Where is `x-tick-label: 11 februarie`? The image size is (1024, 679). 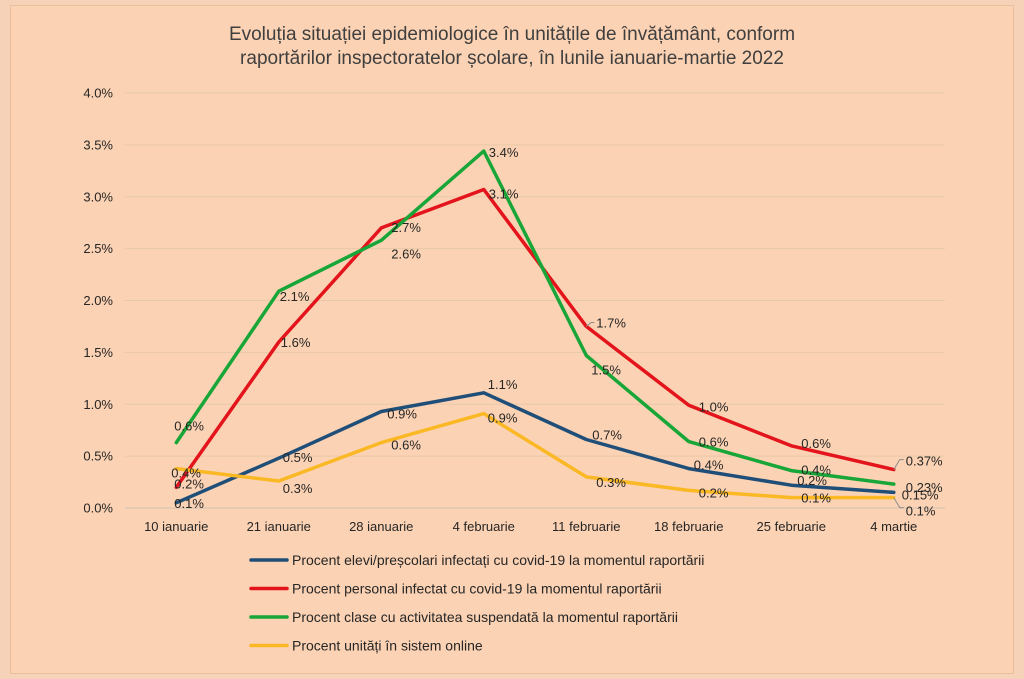 x-tick-label: 11 februarie is located at coordinates (586, 526).